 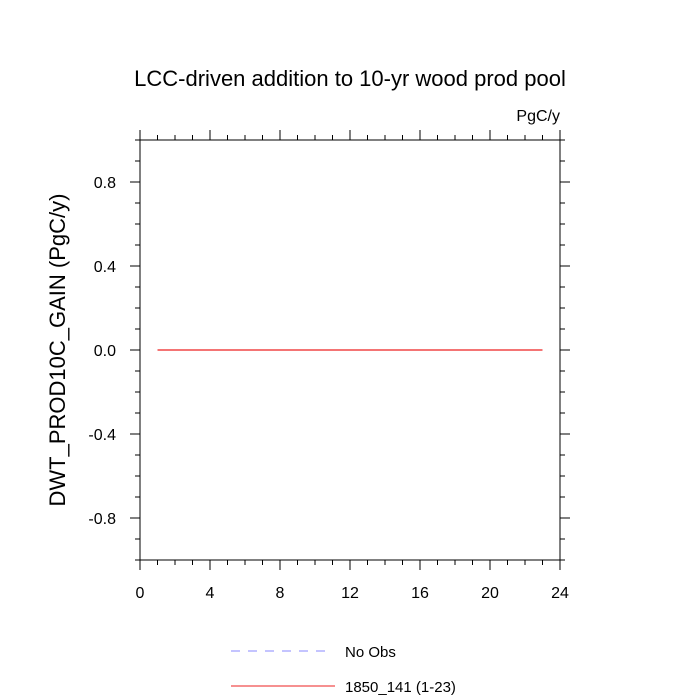 What do you see at coordinates (57, 350) in the screenshot?
I see `y-axis-label: DWT_PROD10C_GAIN (PgC/y)` at bounding box center [57, 350].